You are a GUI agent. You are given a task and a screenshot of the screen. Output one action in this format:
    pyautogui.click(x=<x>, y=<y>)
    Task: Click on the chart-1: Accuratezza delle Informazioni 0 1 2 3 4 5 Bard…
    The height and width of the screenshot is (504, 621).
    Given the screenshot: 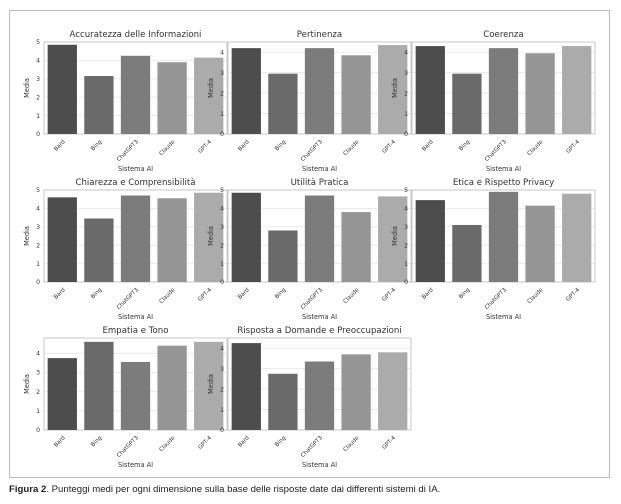 What is the action you would take?
    pyautogui.click(x=125, y=101)
    